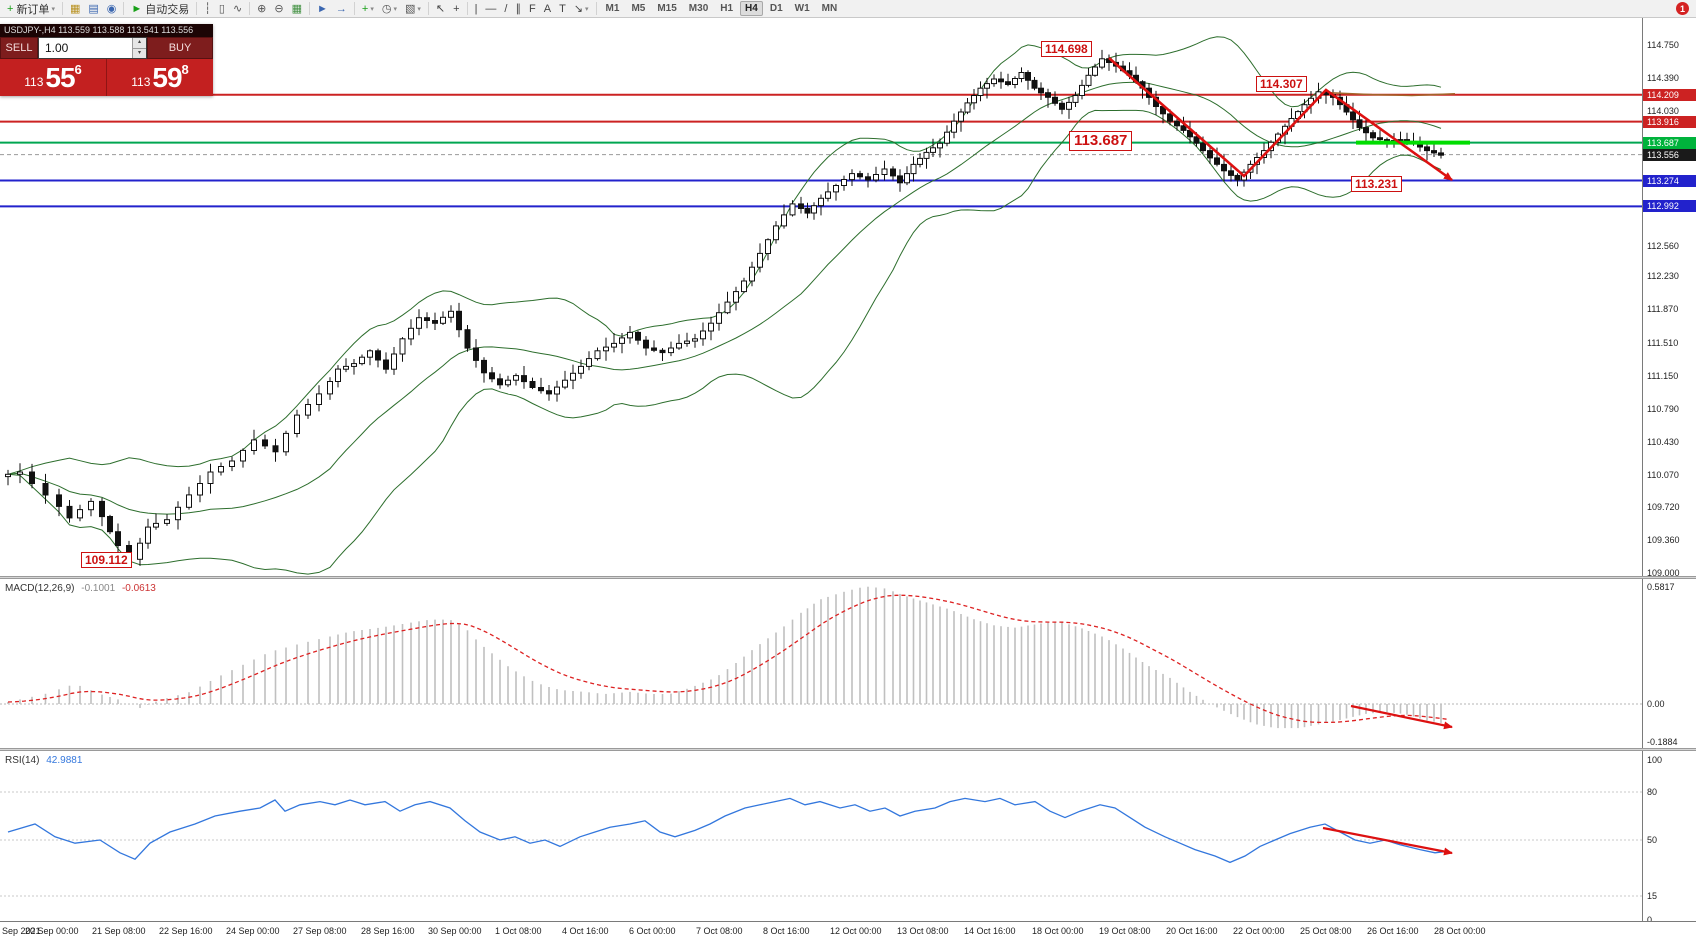 This screenshot has height=939, width=1696. Describe the element at coordinates (341, 9) in the screenshot. I see `chart-shift-icon: →` at that location.